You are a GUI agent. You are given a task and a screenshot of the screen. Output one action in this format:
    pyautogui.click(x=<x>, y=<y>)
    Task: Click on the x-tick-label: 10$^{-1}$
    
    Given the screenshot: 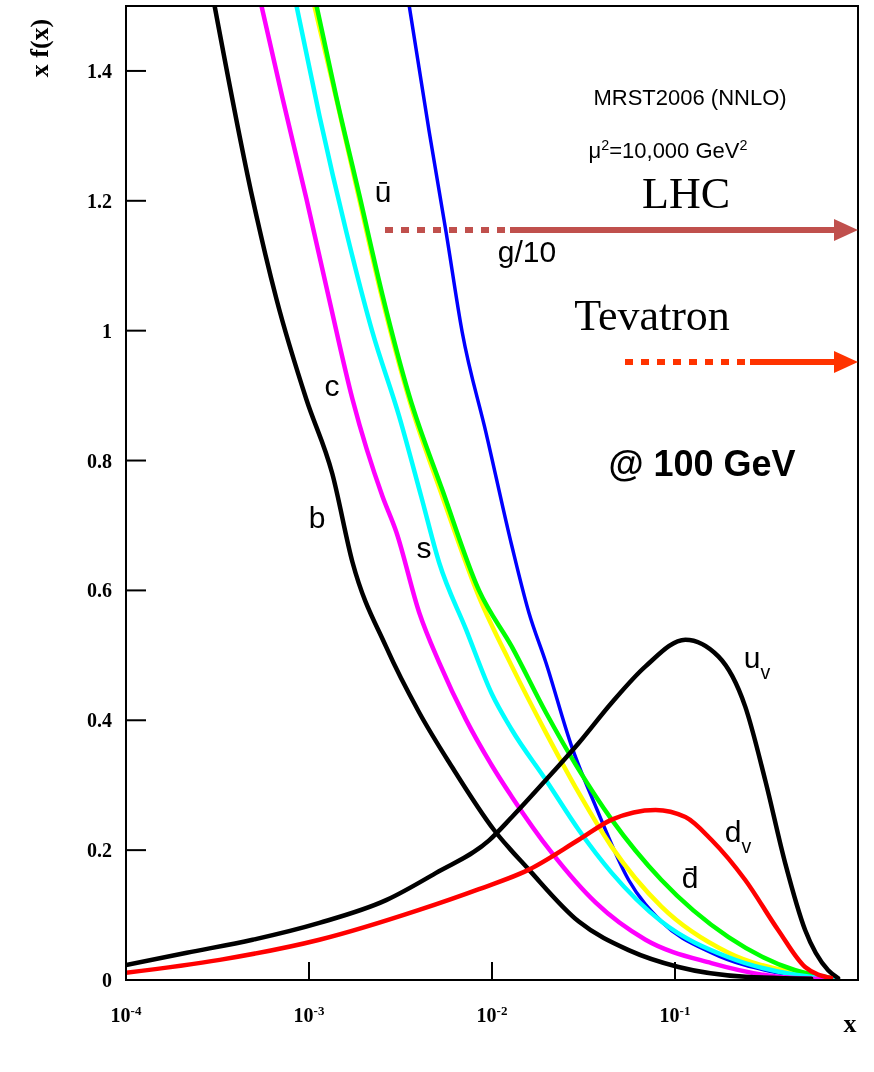 What is the action you would take?
    pyautogui.click(x=675, y=1014)
    